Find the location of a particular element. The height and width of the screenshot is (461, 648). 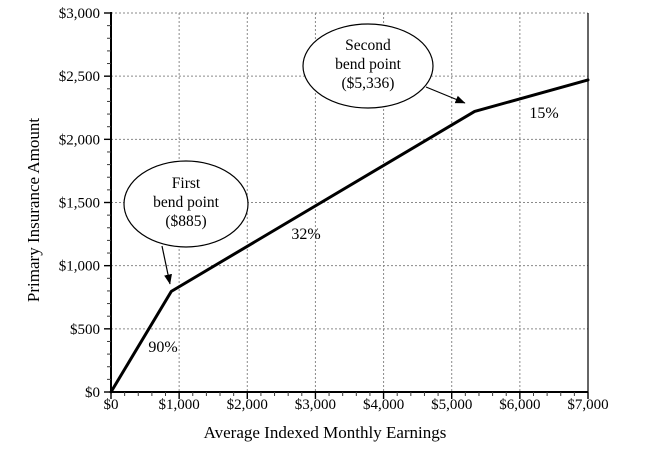

segment-rate-label: 32% is located at coordinates (305, 234).